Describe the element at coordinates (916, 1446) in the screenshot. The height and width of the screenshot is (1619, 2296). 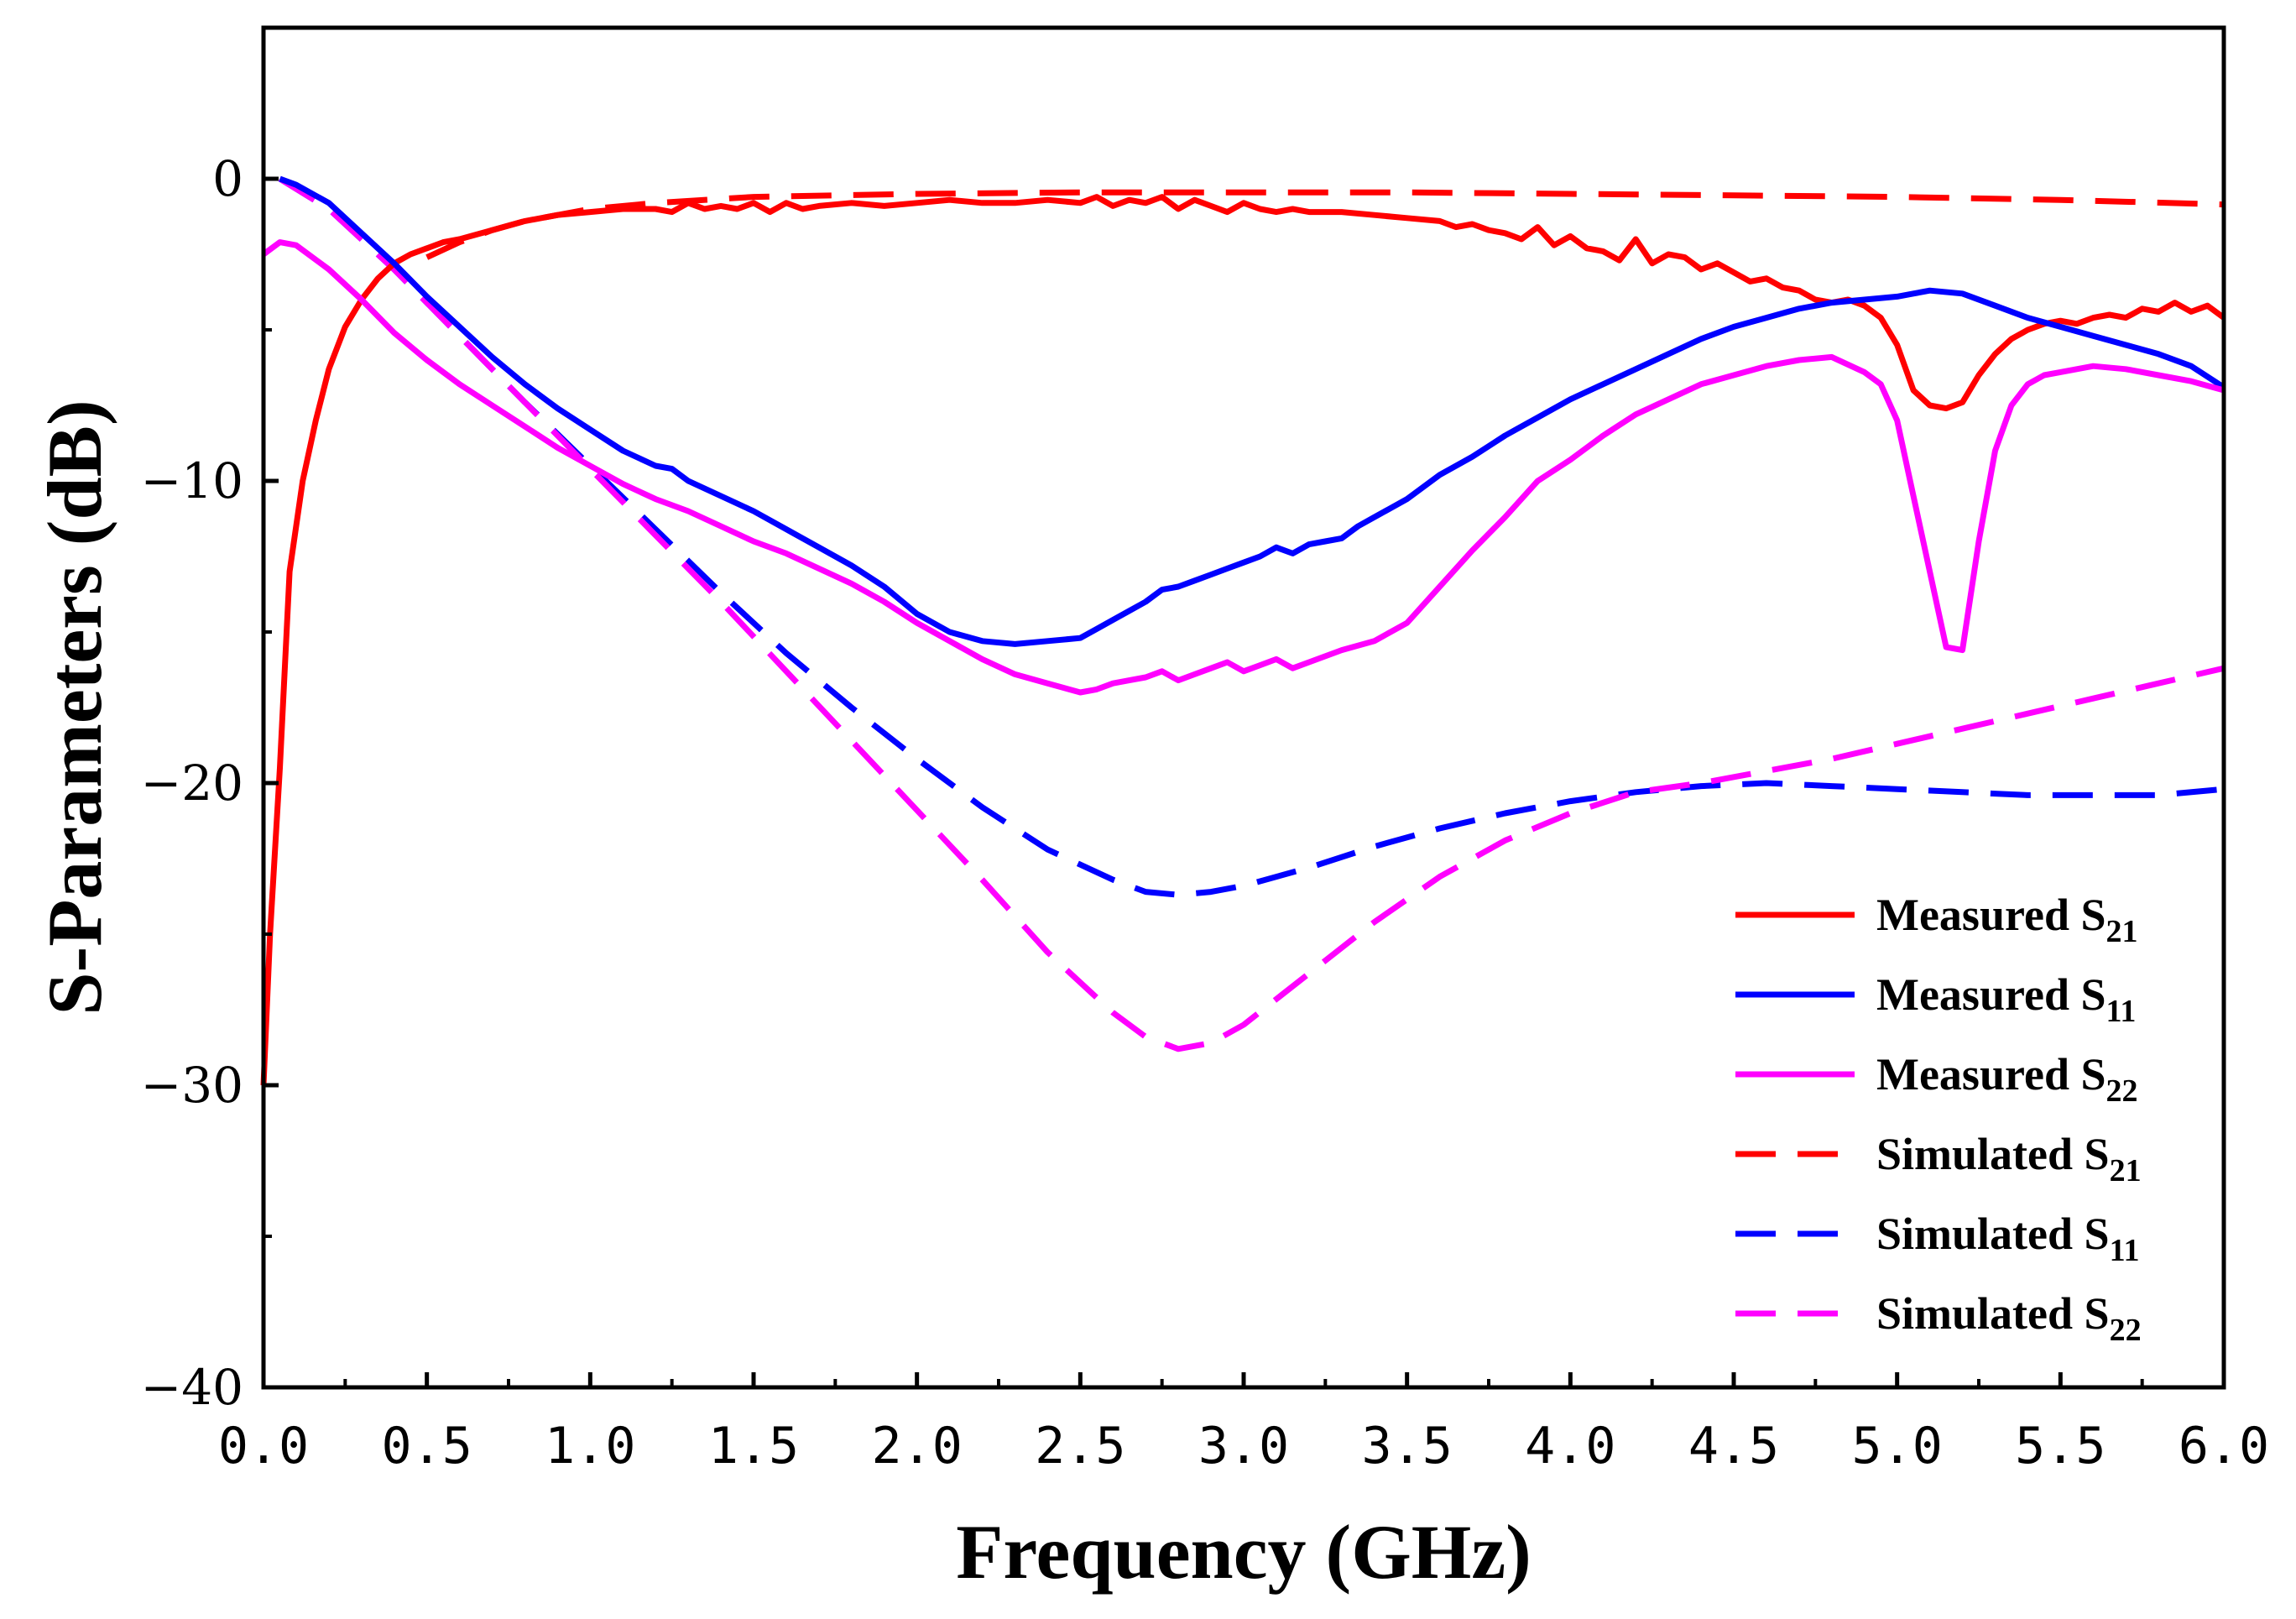
I see `x-tick-label: 2.0` at that location.